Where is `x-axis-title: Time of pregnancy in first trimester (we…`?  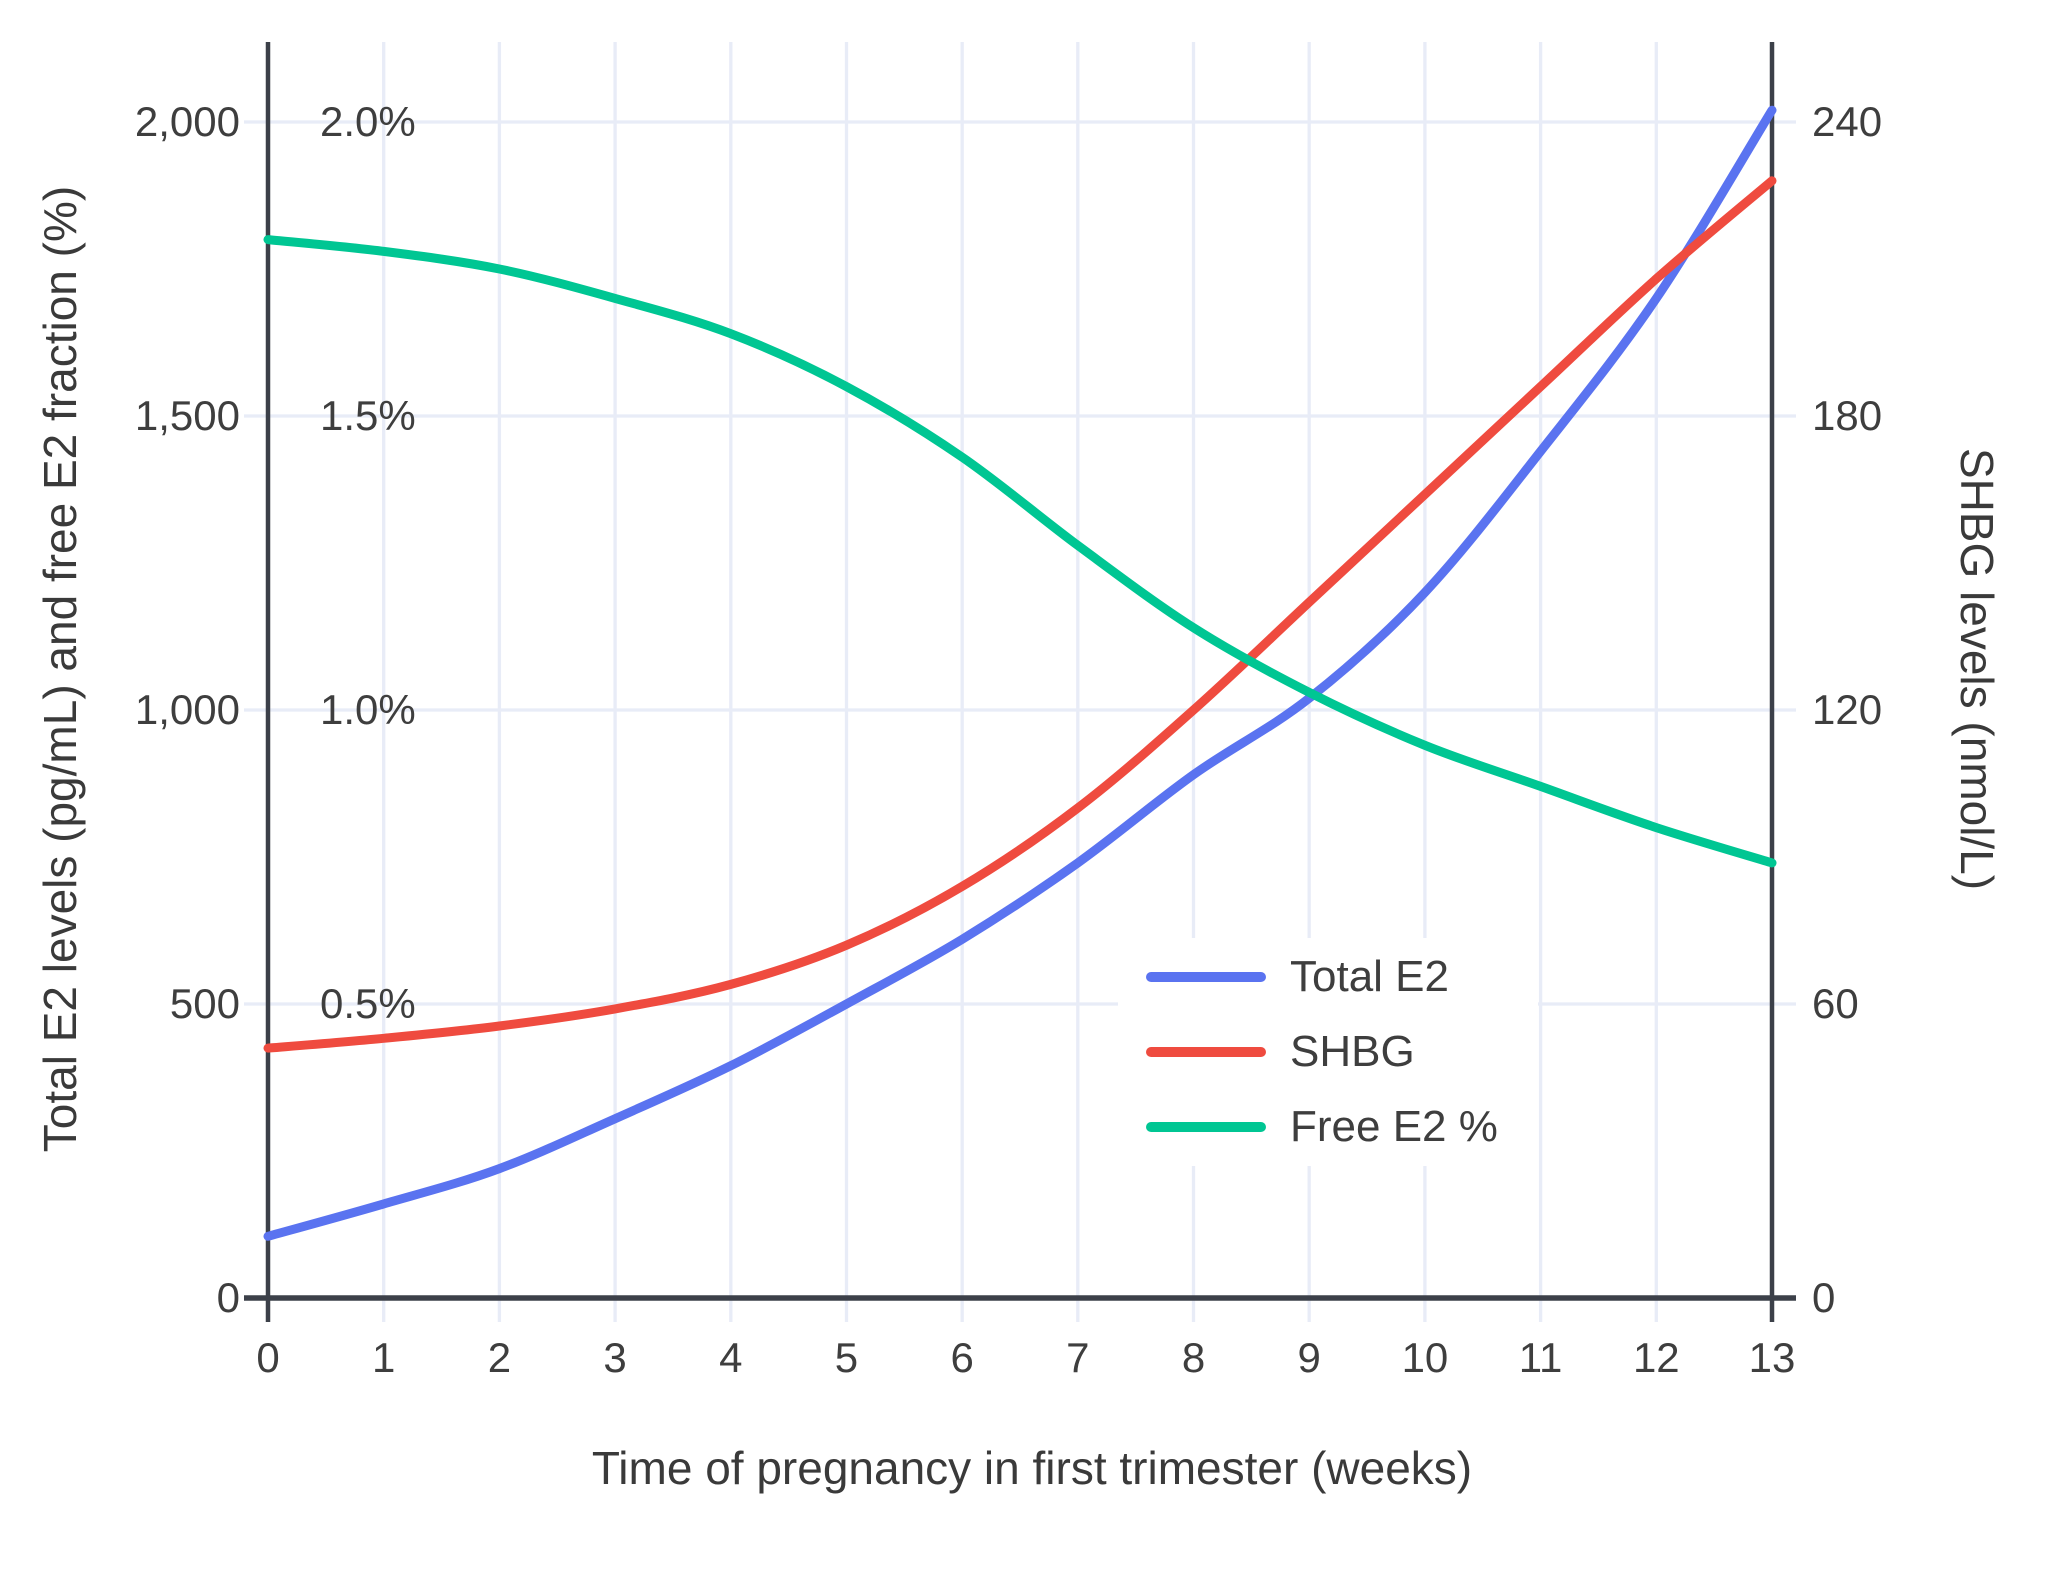
x-axis-title: Time of pregnancy in first trimester (we… is located at coordinates (1032, 1468).